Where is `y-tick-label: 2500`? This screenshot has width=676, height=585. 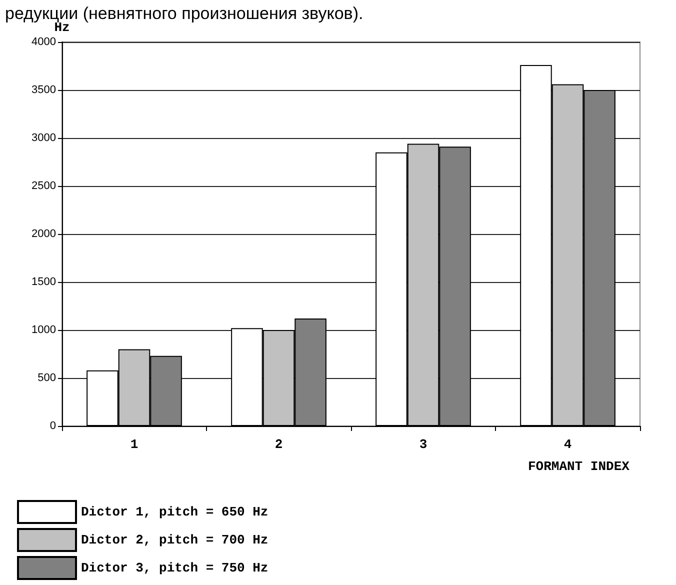 y-tick-label: 2500 is located at coordinates (44, 186).